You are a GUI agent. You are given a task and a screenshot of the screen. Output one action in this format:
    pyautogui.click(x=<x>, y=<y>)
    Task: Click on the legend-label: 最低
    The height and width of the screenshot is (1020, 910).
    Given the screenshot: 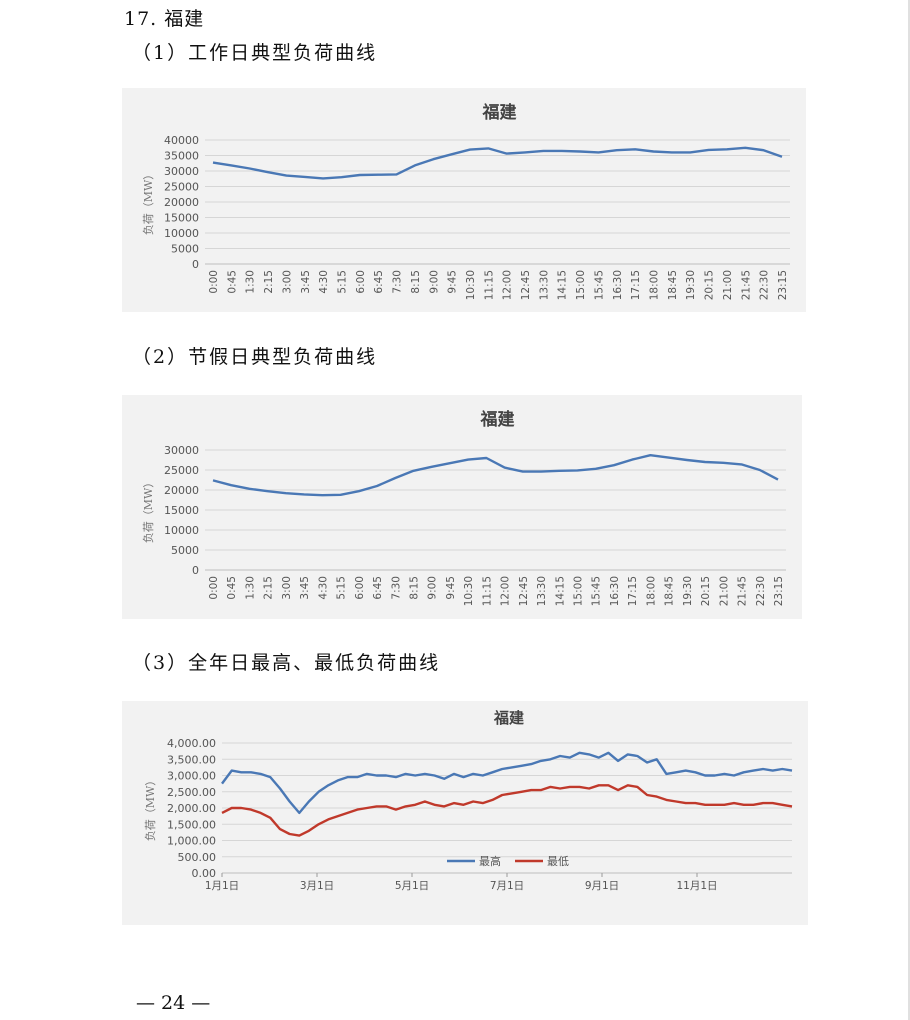 What is the action you would take?
    pyautogui.click(x=558, y=861)
    